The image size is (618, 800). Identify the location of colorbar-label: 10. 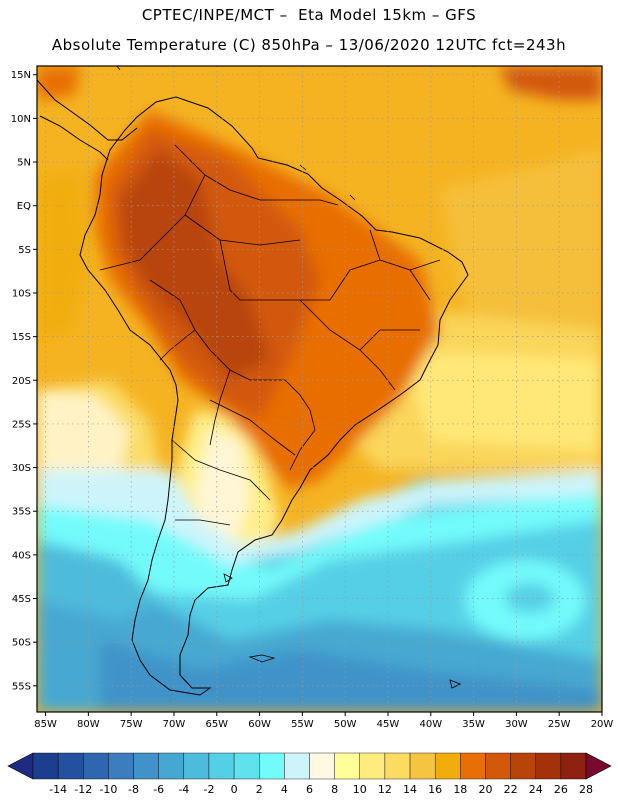
(360, 789).